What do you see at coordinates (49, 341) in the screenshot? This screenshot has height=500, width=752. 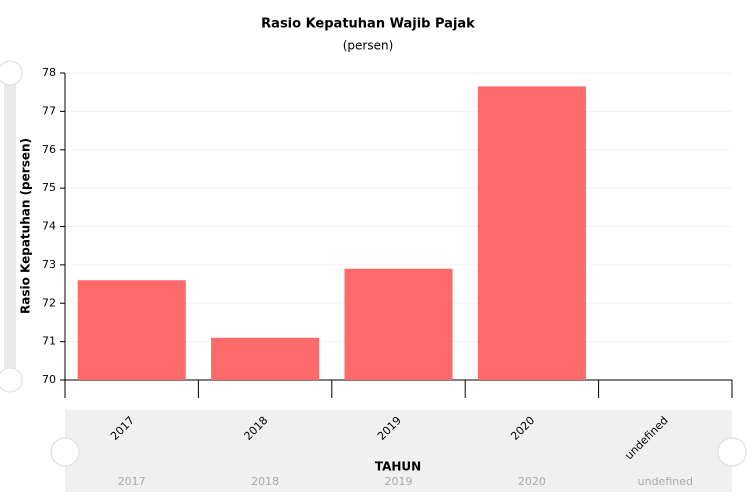 I see `y-tick-label: 71` at bounding box center [49, 341].